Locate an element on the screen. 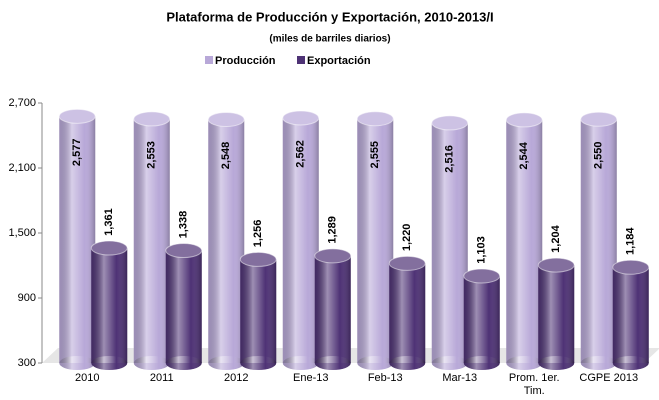  data-label: 1,184 is located at coordinates (631, 241).